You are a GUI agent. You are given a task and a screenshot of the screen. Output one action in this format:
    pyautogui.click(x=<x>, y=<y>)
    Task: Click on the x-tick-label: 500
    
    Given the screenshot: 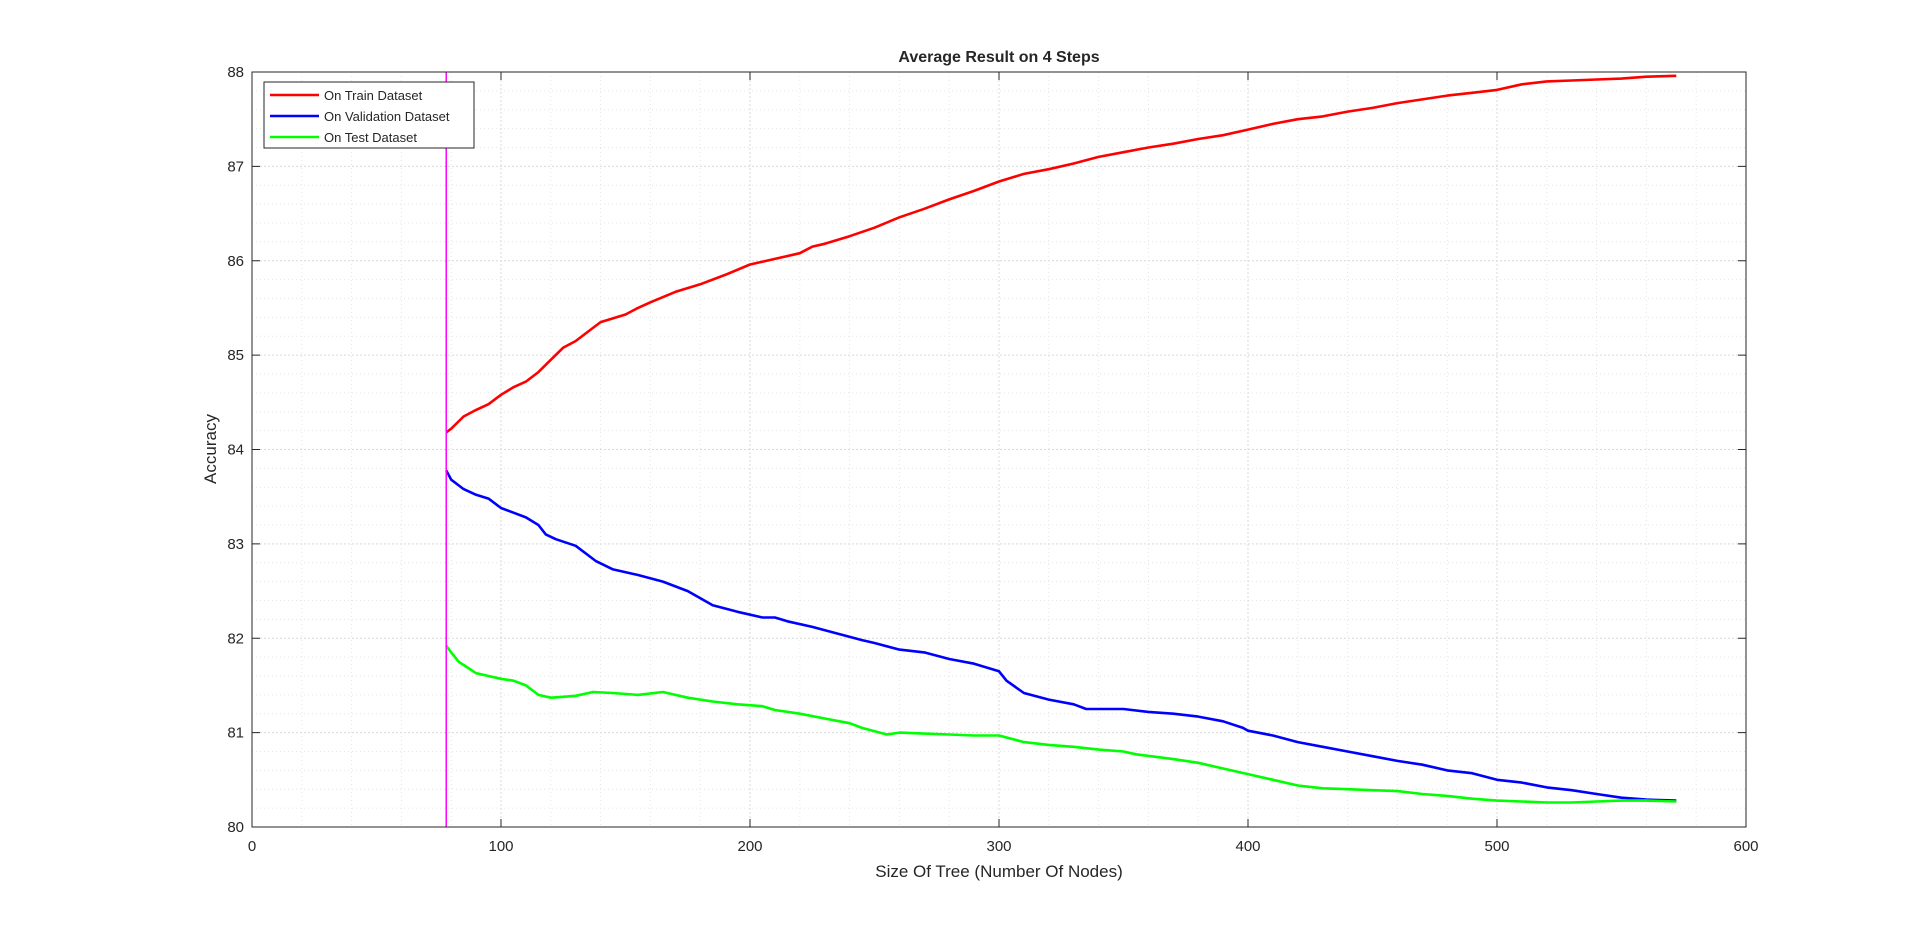 What is the action you would take?
    pyautogui.click(x=1496, y=846)
    